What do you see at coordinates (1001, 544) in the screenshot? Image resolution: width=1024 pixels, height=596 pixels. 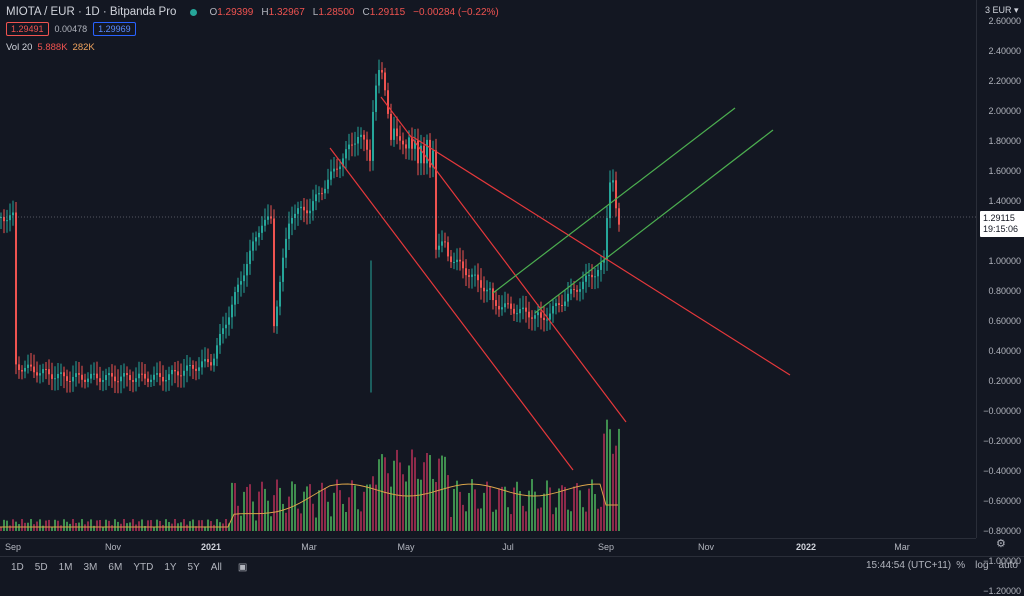 I see `settings-gear-icon: ⚙` at bounding box center [1001, 544].